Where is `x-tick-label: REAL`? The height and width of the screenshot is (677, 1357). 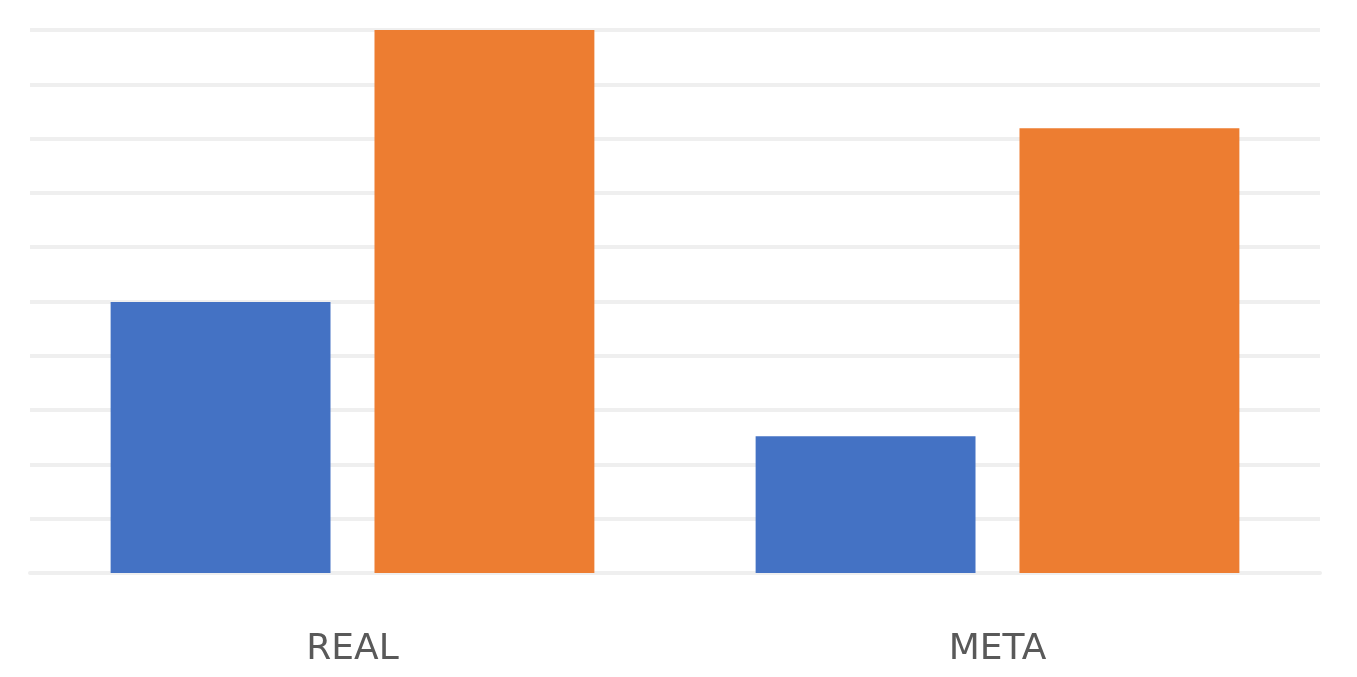
x-tick-label: REAL is located at coordinates (352, 646).